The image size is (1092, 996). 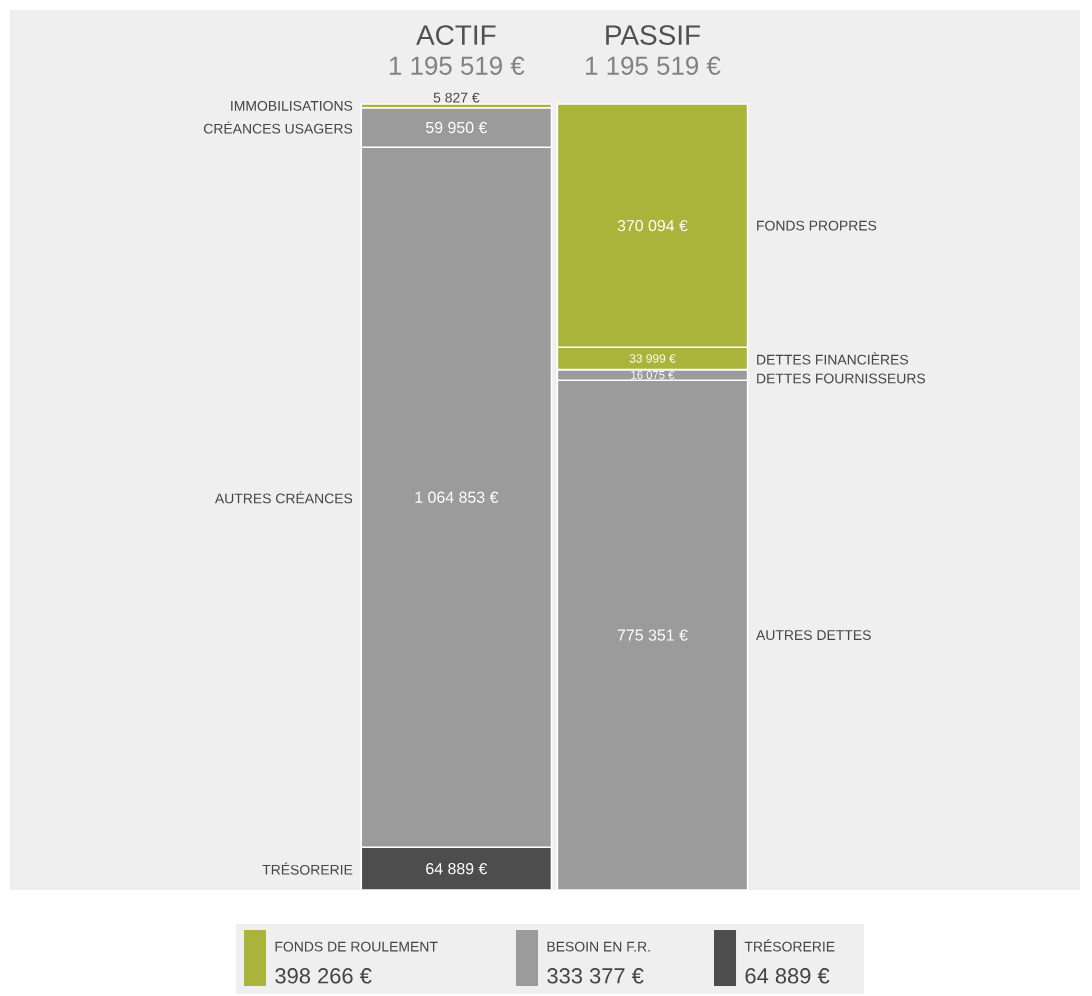 I want to click on x-tick-label: PASSIF, so click(x=653, y=35).